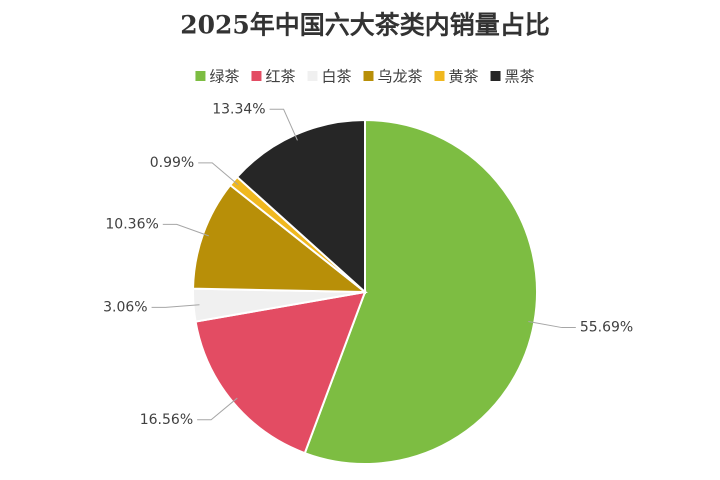 The height and width of the screenshot is (480, 720). Describe the element at coordinates (606, 328) in the screenshot. I see `data-label: 55.69%` at that location.